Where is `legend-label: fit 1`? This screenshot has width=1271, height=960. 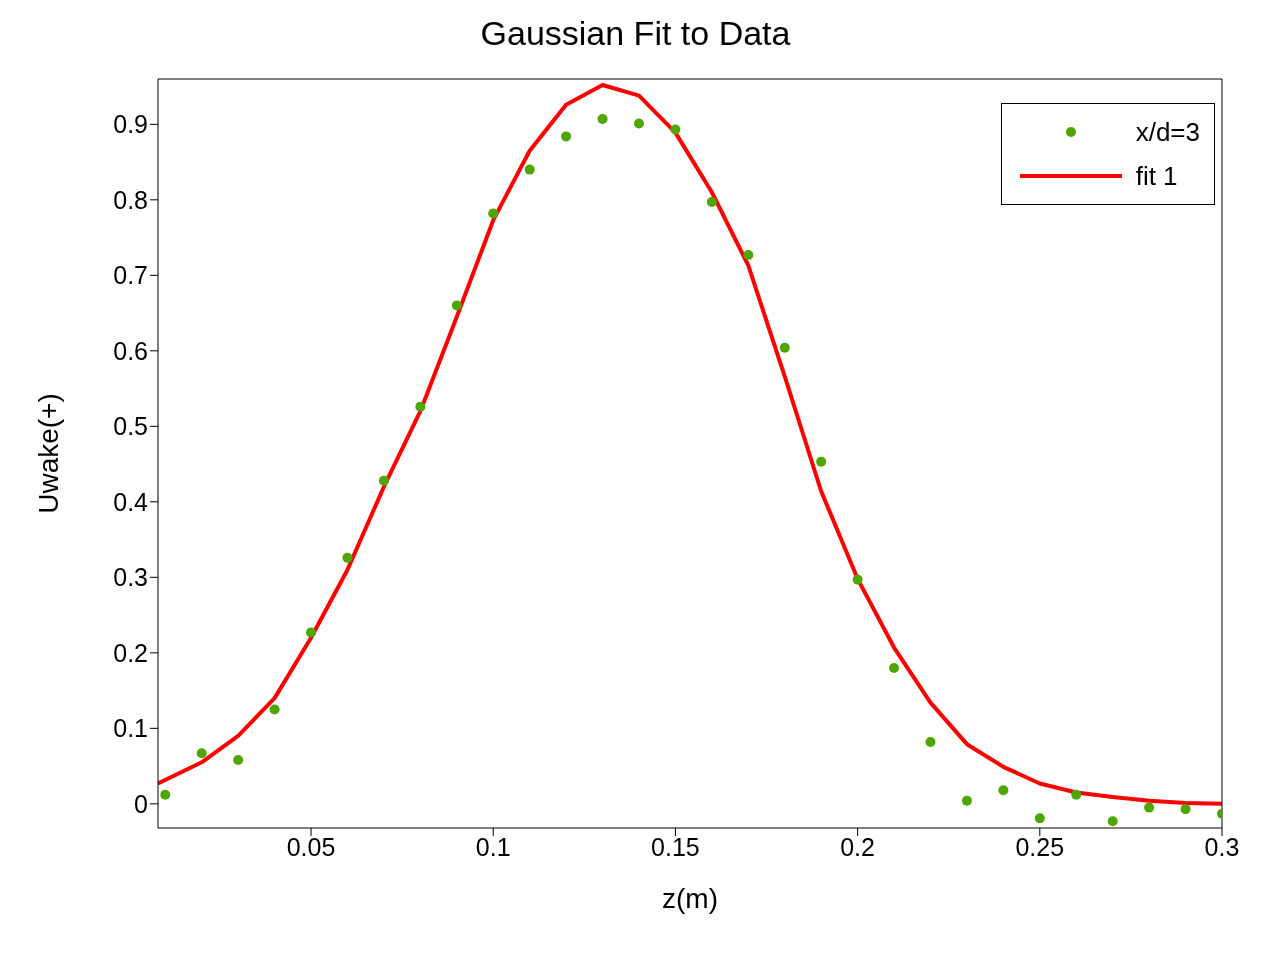 legend-label: fit 1 is located at coordinates (1156, 176).